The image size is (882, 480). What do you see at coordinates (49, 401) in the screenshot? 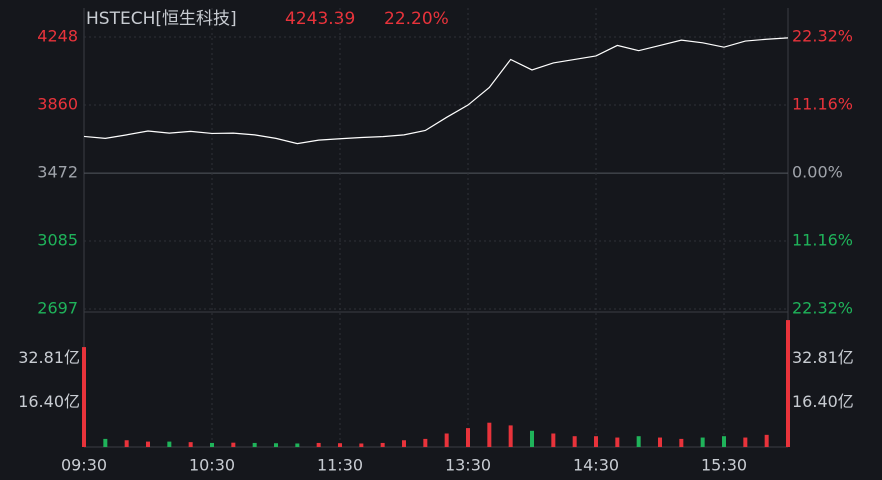
I see `volume-tick-label: 16.40亿` at bounding box center [49, 401].